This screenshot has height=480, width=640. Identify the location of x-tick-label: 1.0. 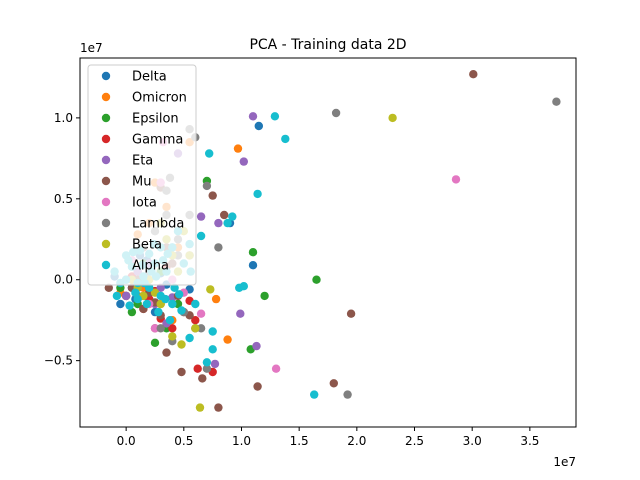
(241, 441).